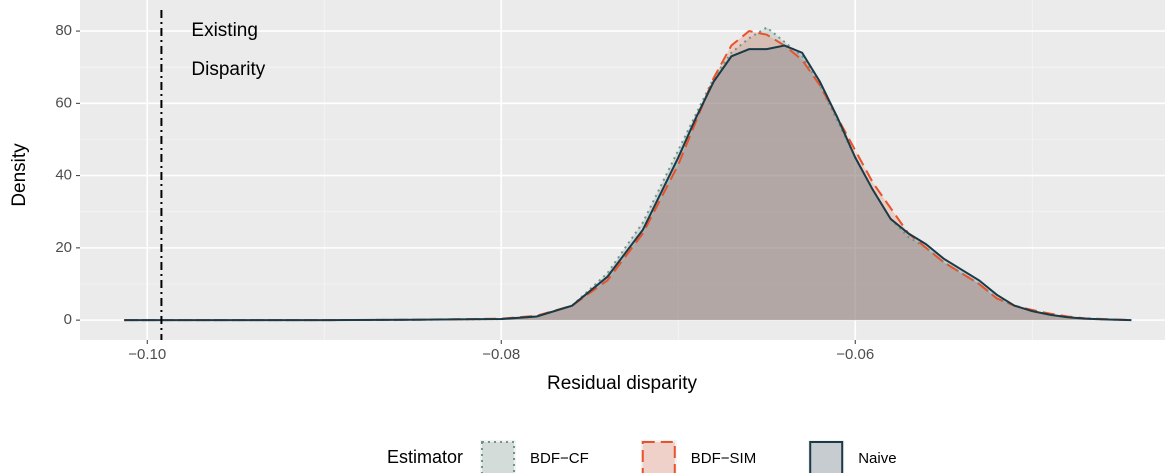  I want to click on y-tick-label: 20, so click(63, 247).